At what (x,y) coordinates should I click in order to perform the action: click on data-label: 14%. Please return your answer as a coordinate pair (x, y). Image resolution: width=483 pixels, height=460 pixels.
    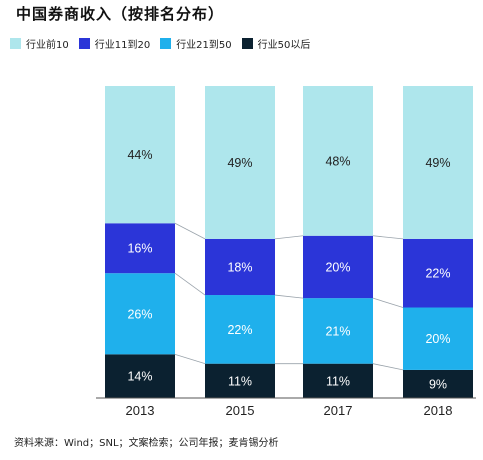
    Looking at the image, I should click on (139, 377).